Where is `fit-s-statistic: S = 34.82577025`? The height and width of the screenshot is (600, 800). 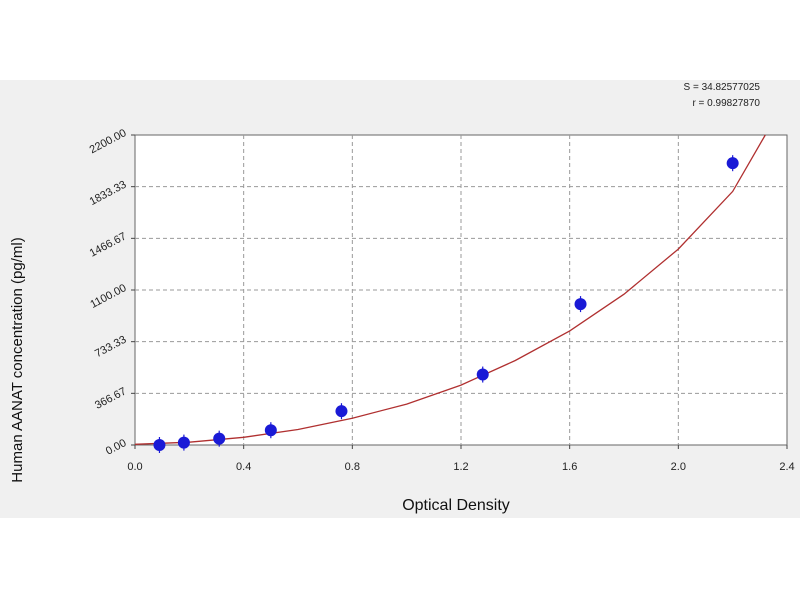
fit-s-statistic: S = 34.82577025 is located at coordinates (721, 87).